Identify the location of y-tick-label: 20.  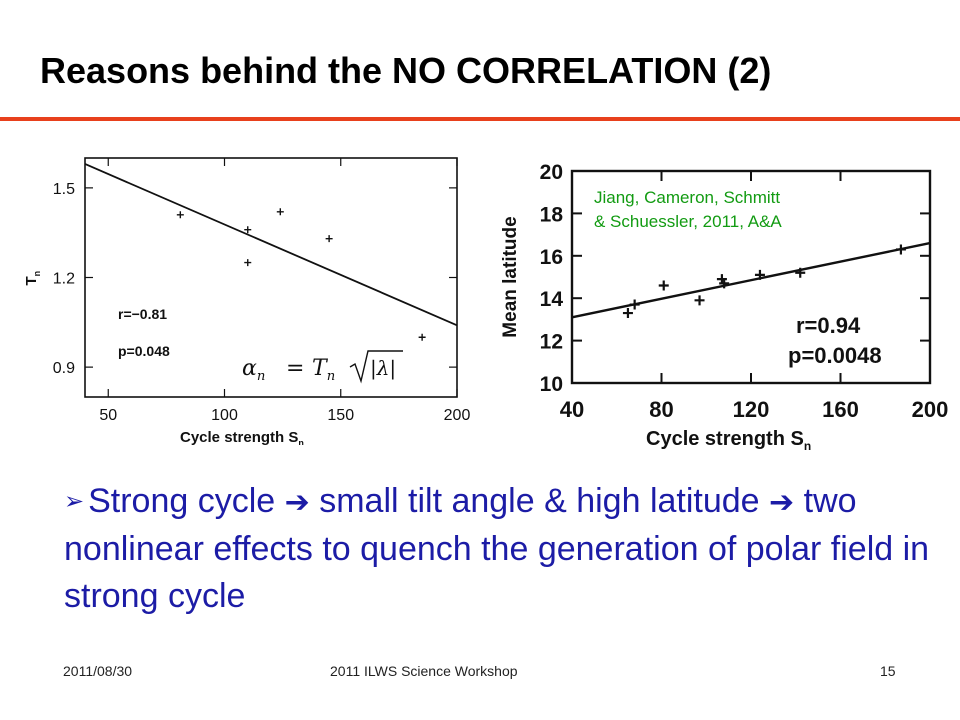
(551, 172).